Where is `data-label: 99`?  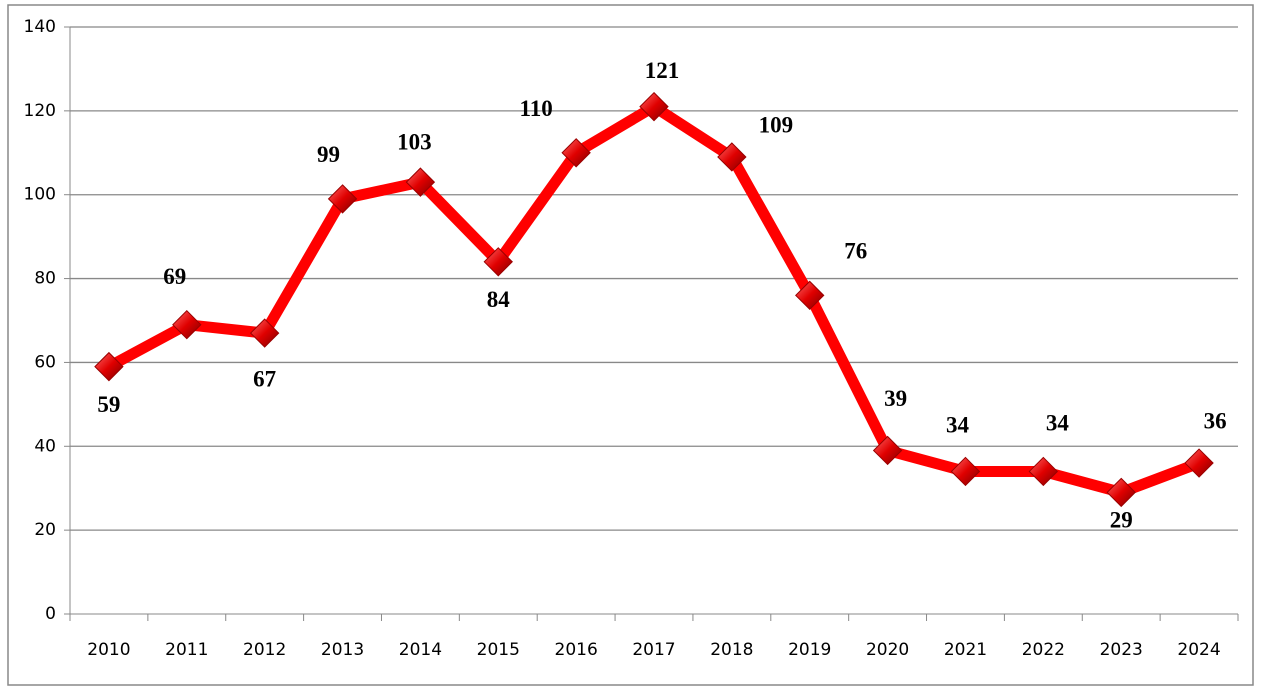
data-label: 99 is located at coordinates (328, 154).